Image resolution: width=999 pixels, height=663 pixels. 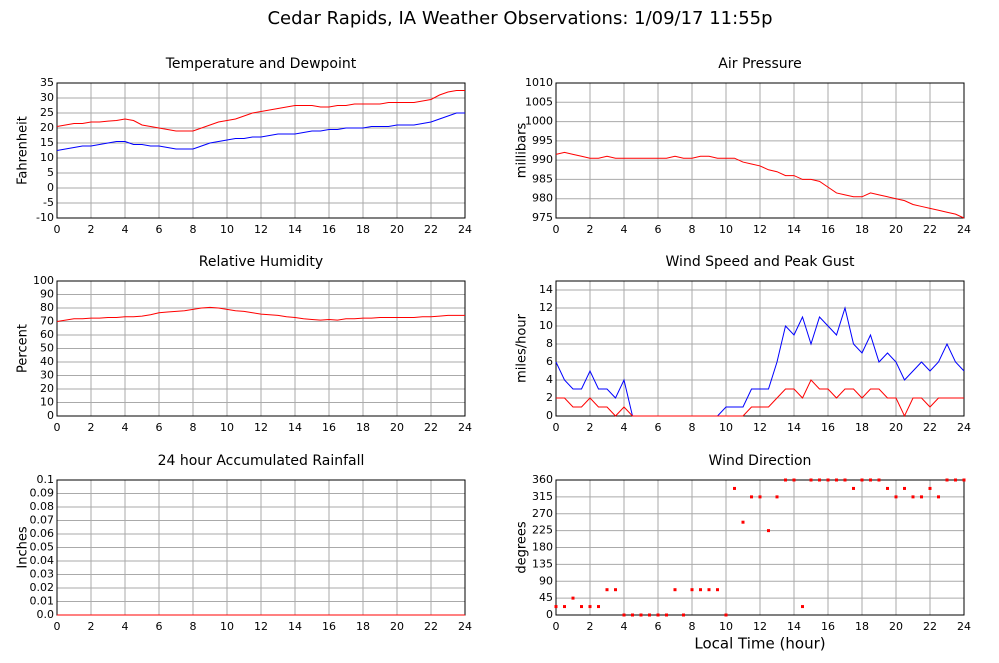 I want to click on y-tick-label: 80, so click(x=47, y=307).